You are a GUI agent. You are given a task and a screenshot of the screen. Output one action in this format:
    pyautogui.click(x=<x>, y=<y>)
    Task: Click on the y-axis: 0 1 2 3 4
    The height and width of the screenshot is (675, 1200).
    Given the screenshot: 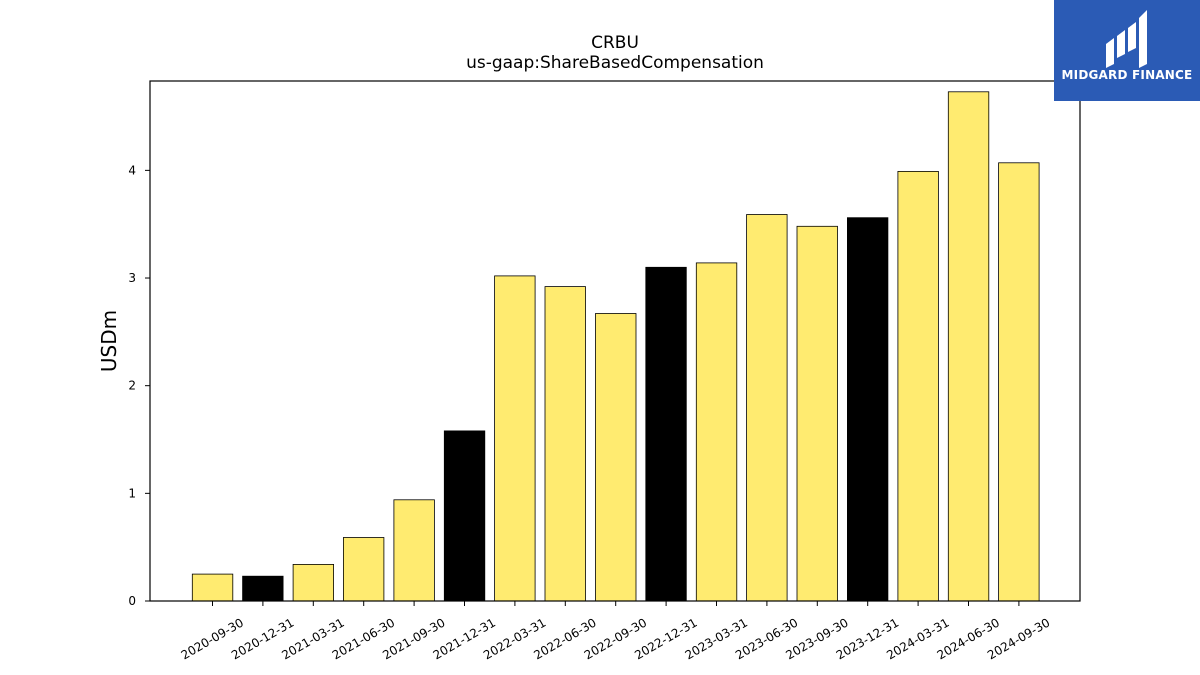 What is the action you would take?
    pyautogui.click(x=139, y=385)
    